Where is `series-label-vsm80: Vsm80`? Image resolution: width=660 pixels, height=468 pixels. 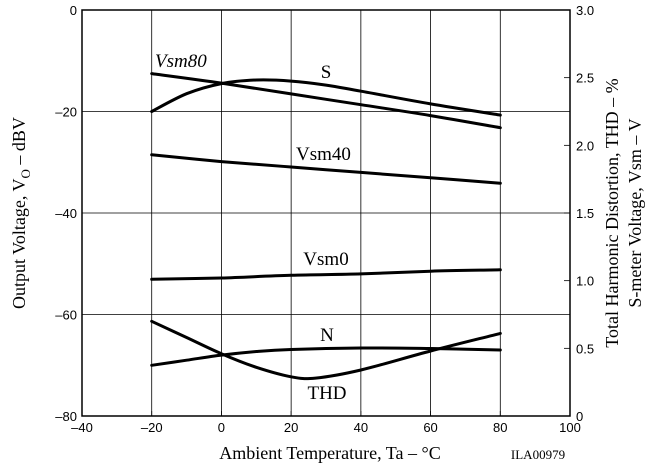
series-label-vsm80: Vsm80 is located at coordinates (181, 61).